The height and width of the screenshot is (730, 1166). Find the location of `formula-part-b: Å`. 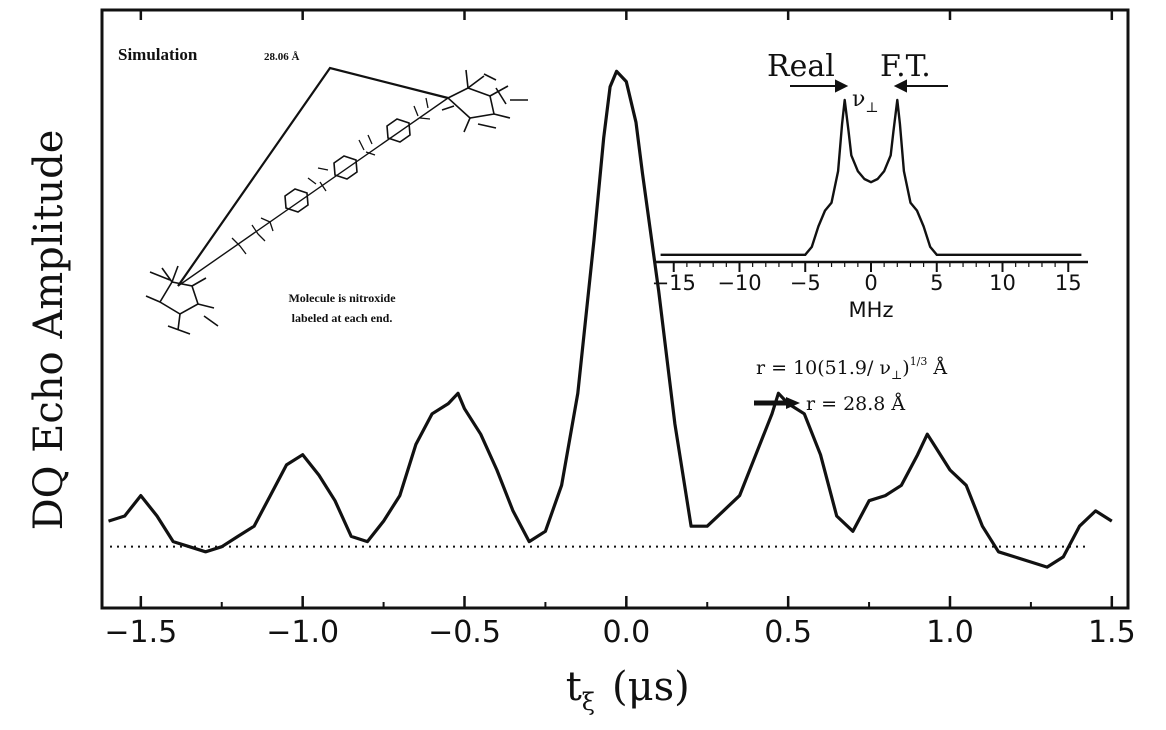

formula-part-b: Å is located at coordinates (937, 368).